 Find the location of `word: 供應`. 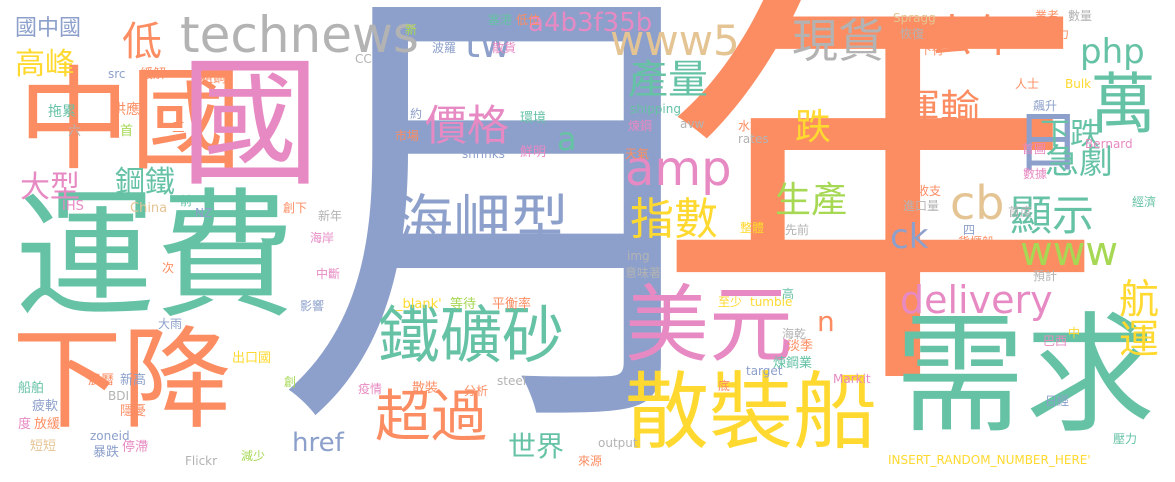

word: 供應 is located at coordinates (126, 110).